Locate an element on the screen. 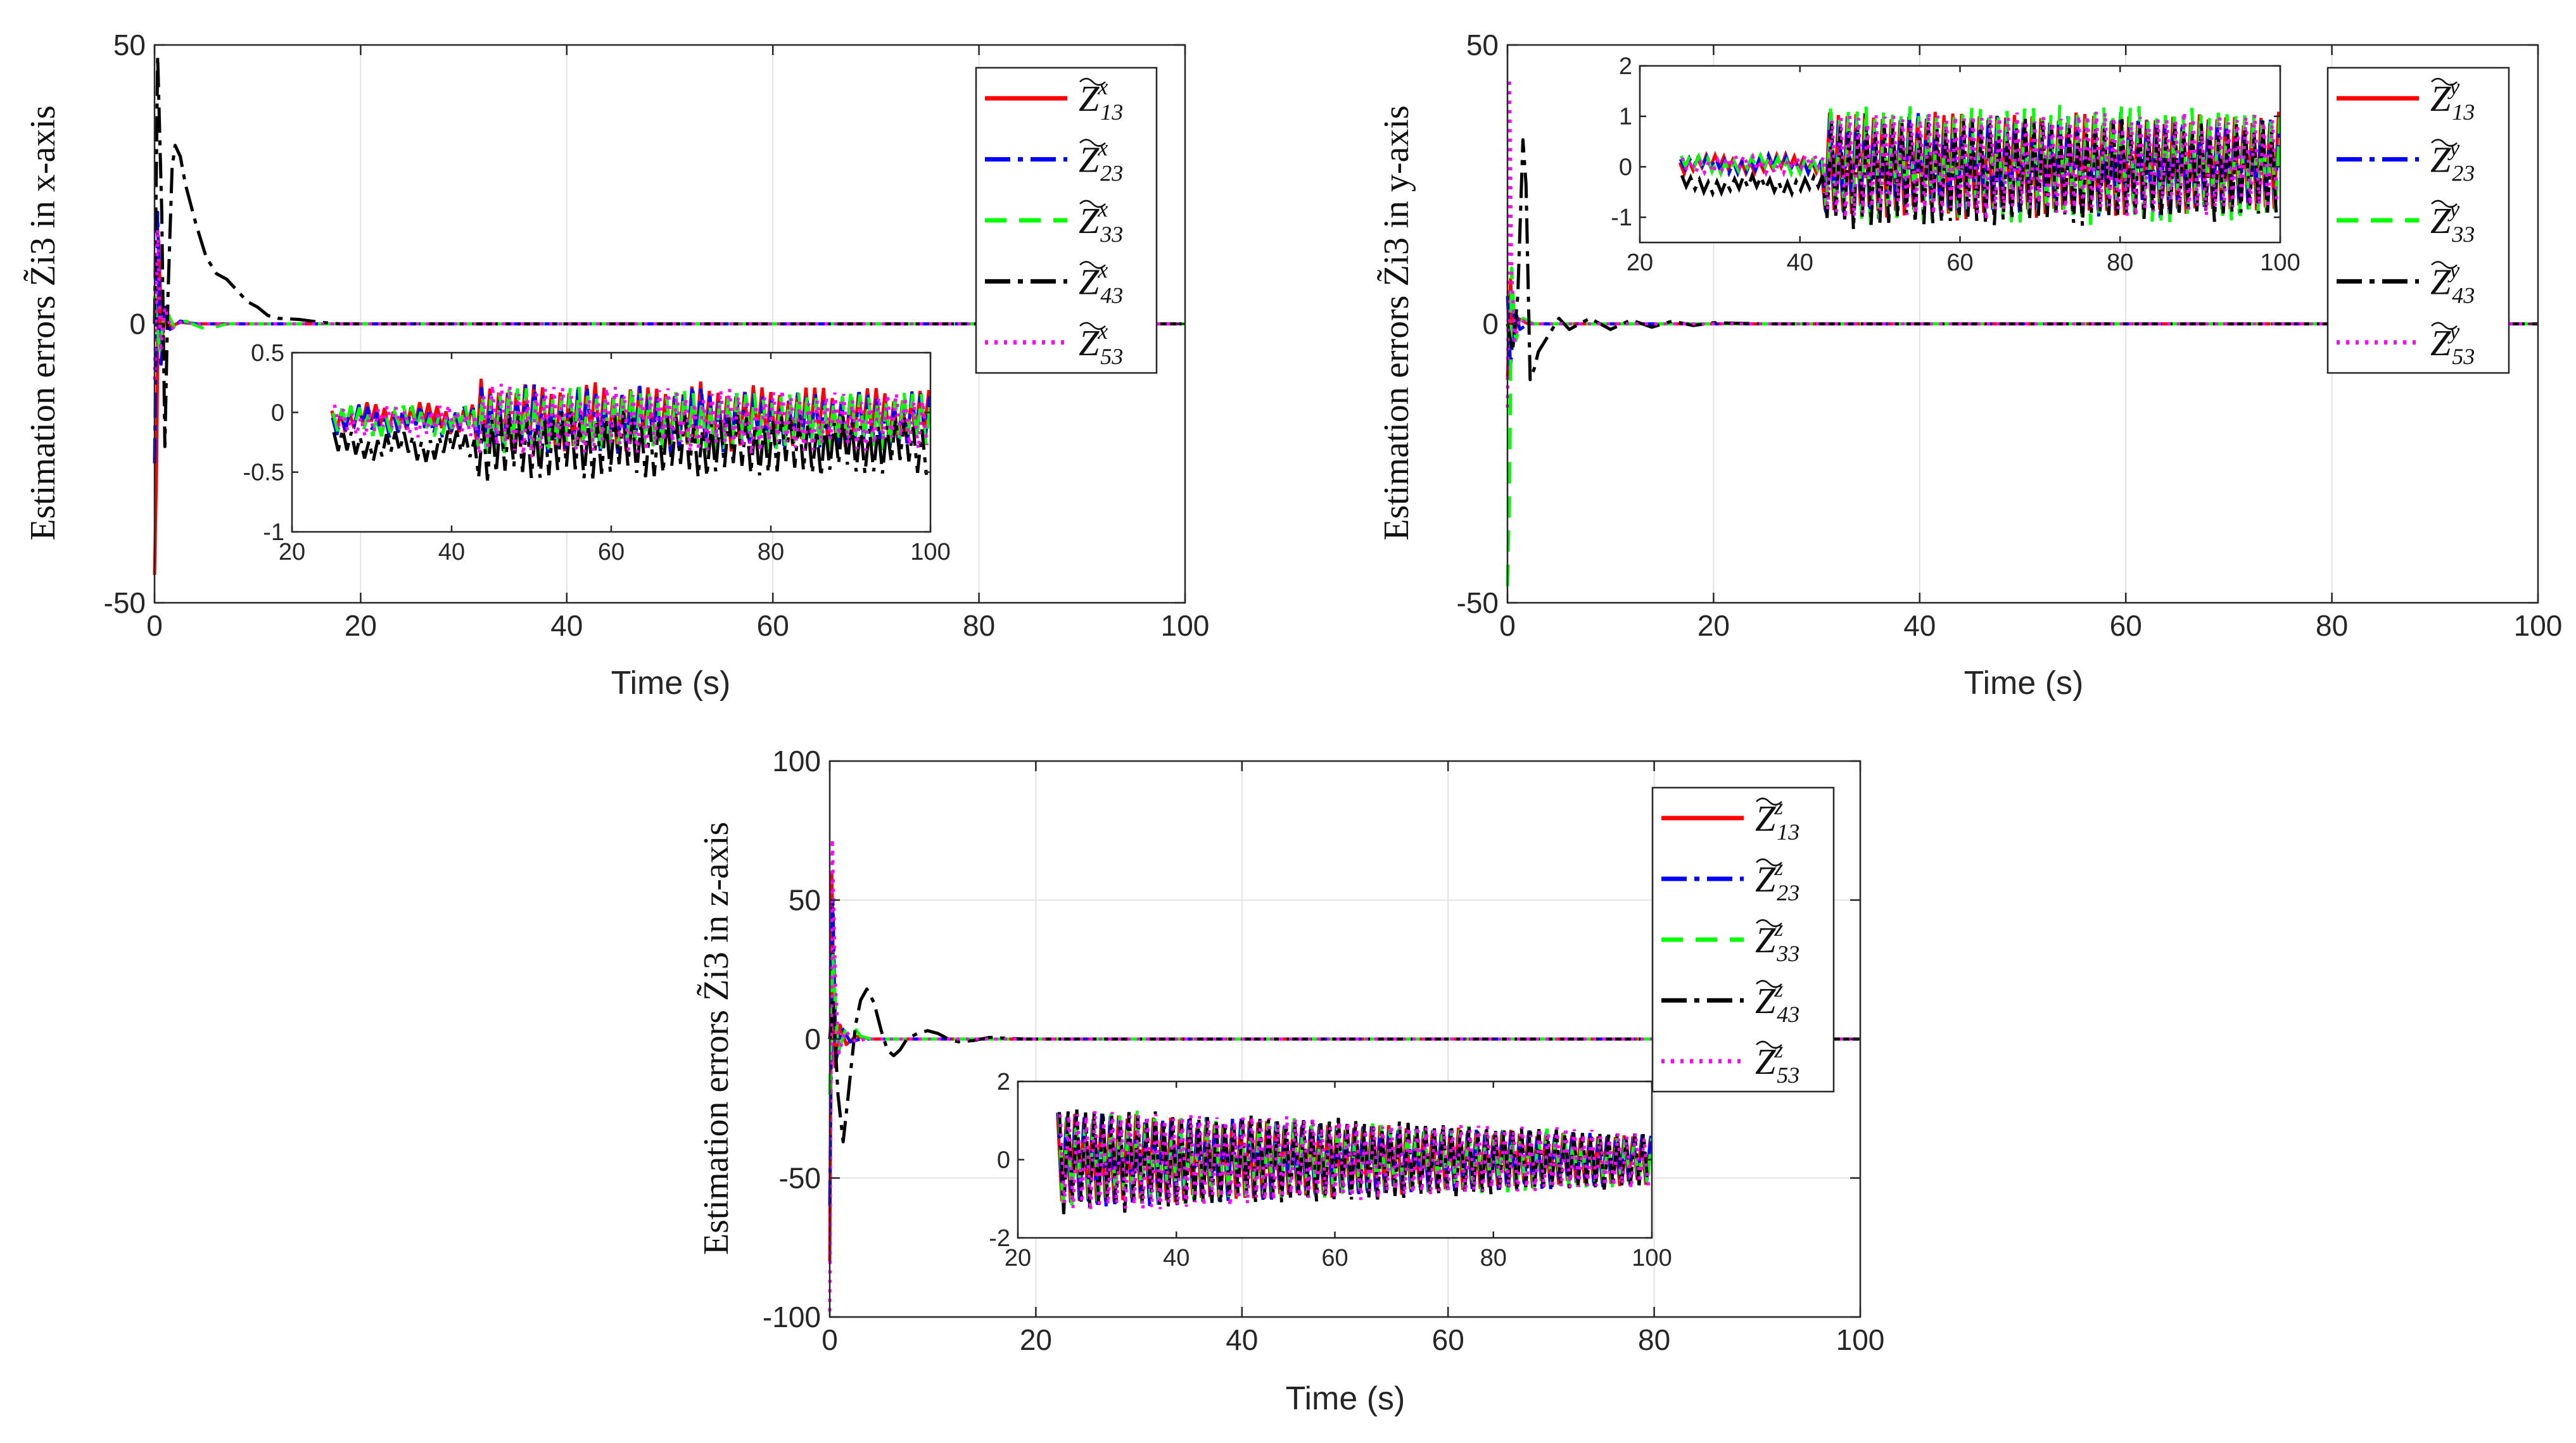  chart-z-ytick-label-4: 100 is located at coordinates (796, 761).